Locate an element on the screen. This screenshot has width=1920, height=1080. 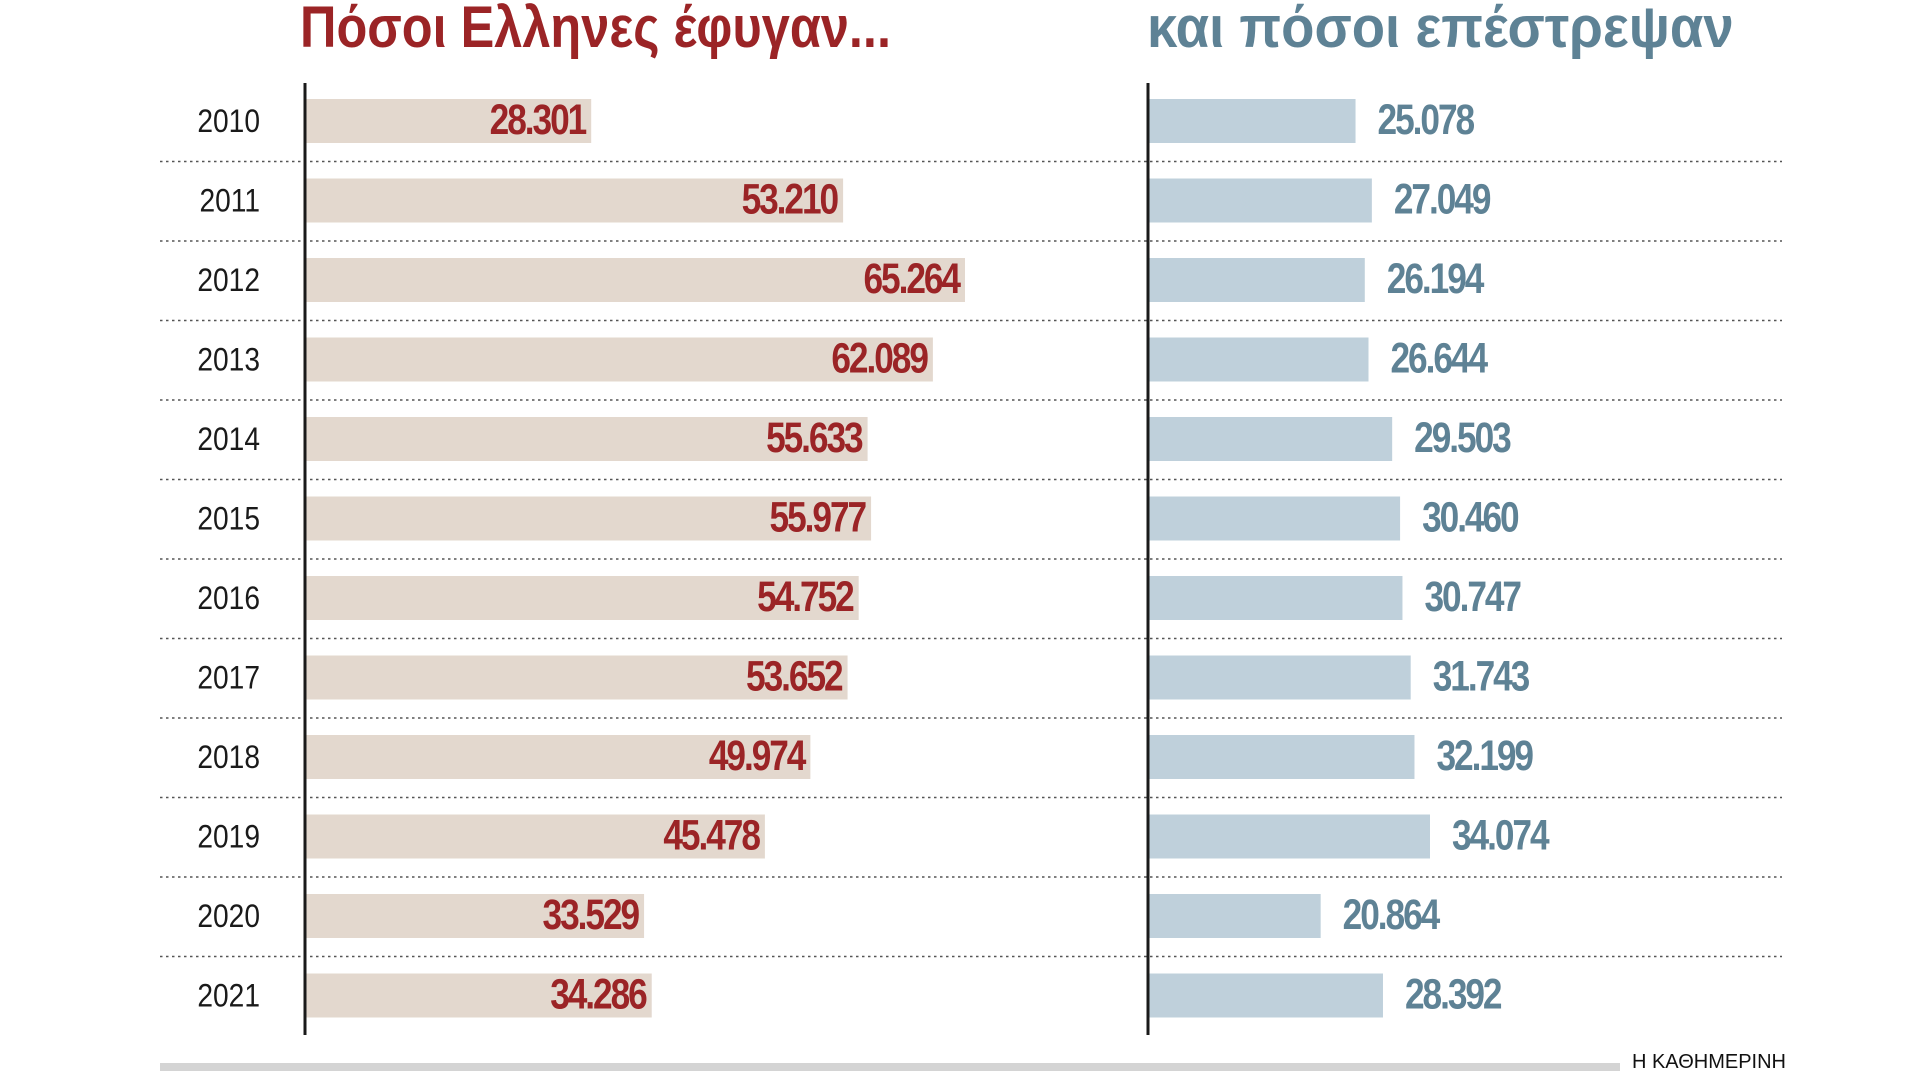
year-label: 2021 is located at coordinates (228, 996).